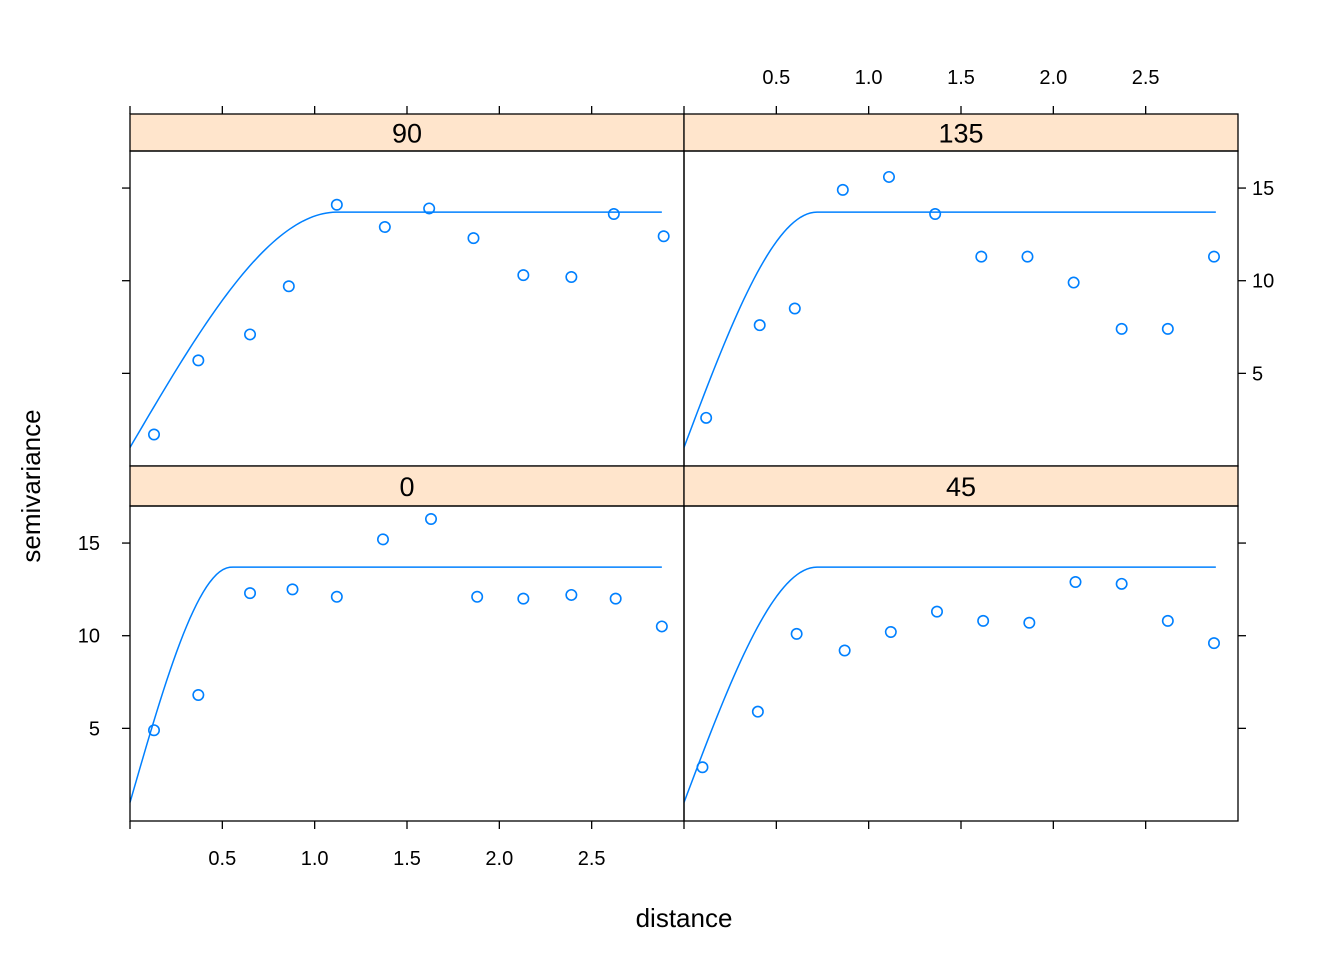  I want to click on x-tick-label-bottom: 2.5, so click(592, 859).